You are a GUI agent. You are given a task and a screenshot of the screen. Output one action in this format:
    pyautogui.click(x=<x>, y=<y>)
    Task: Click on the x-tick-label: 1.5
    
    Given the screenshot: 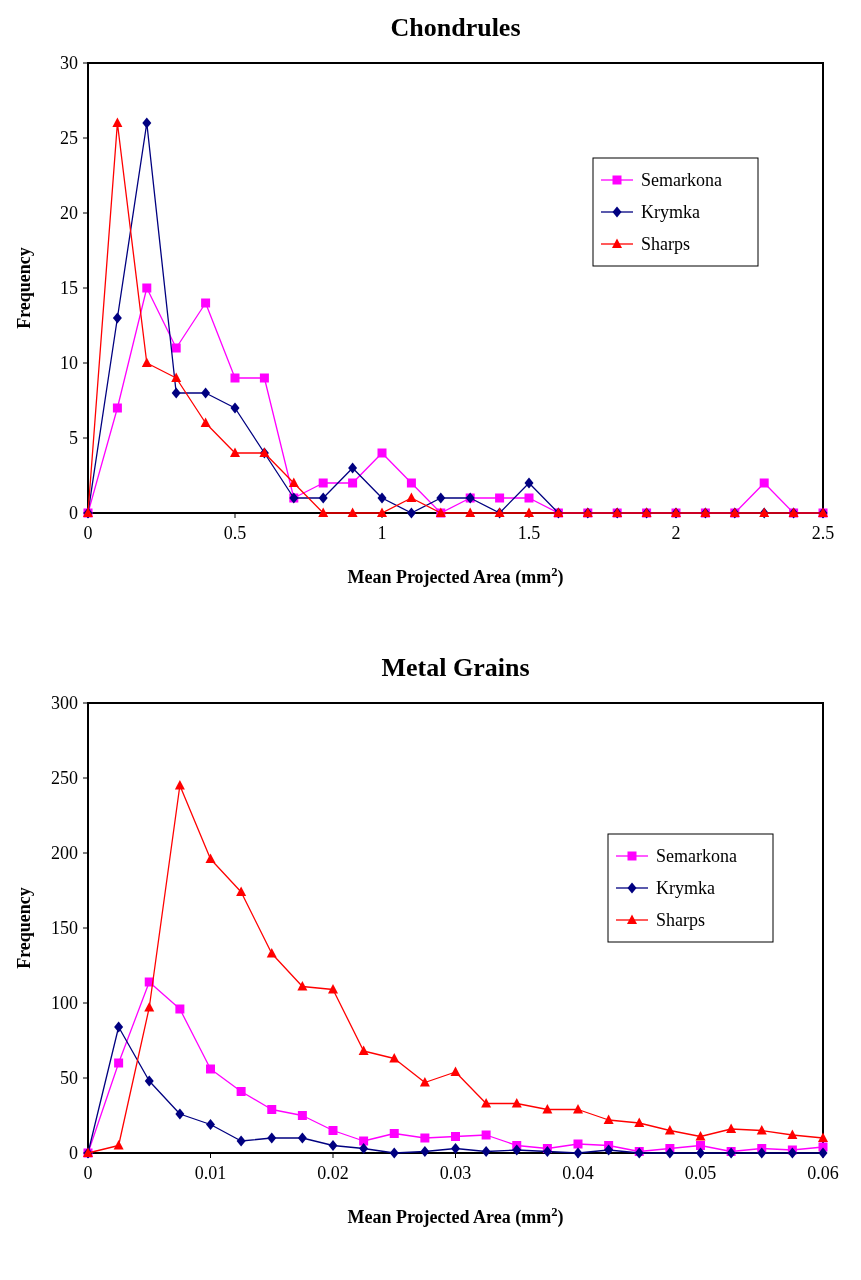 What is the action you would take?
    pyautogui.click(x=529, y=533)
    